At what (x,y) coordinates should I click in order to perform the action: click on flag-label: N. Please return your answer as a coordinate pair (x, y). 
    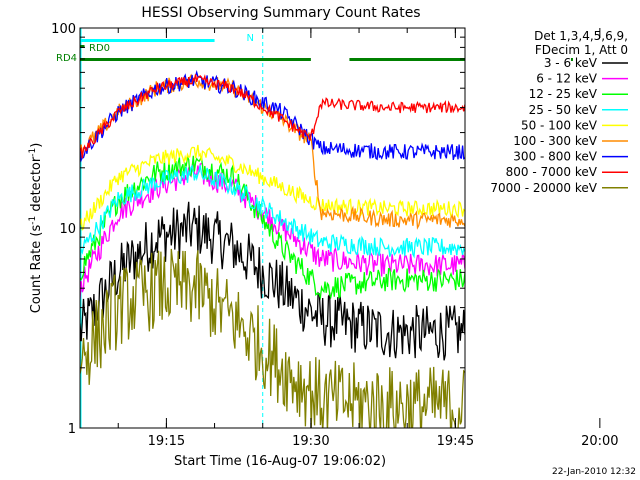
    Looking at the image, I should click on (249, 38).